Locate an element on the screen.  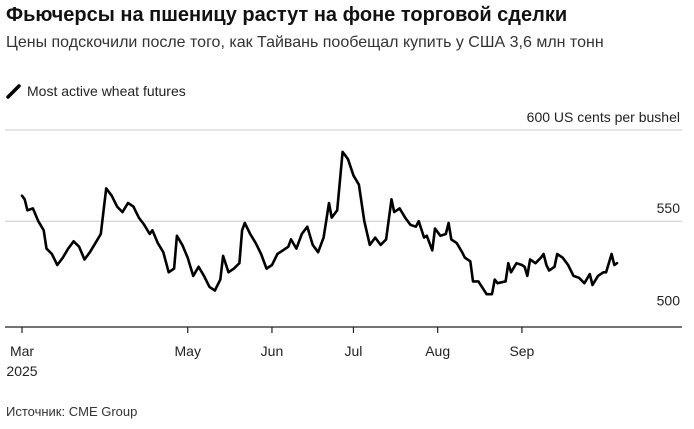
legend: Most active wheat futures is located at coordinates (96, 91).